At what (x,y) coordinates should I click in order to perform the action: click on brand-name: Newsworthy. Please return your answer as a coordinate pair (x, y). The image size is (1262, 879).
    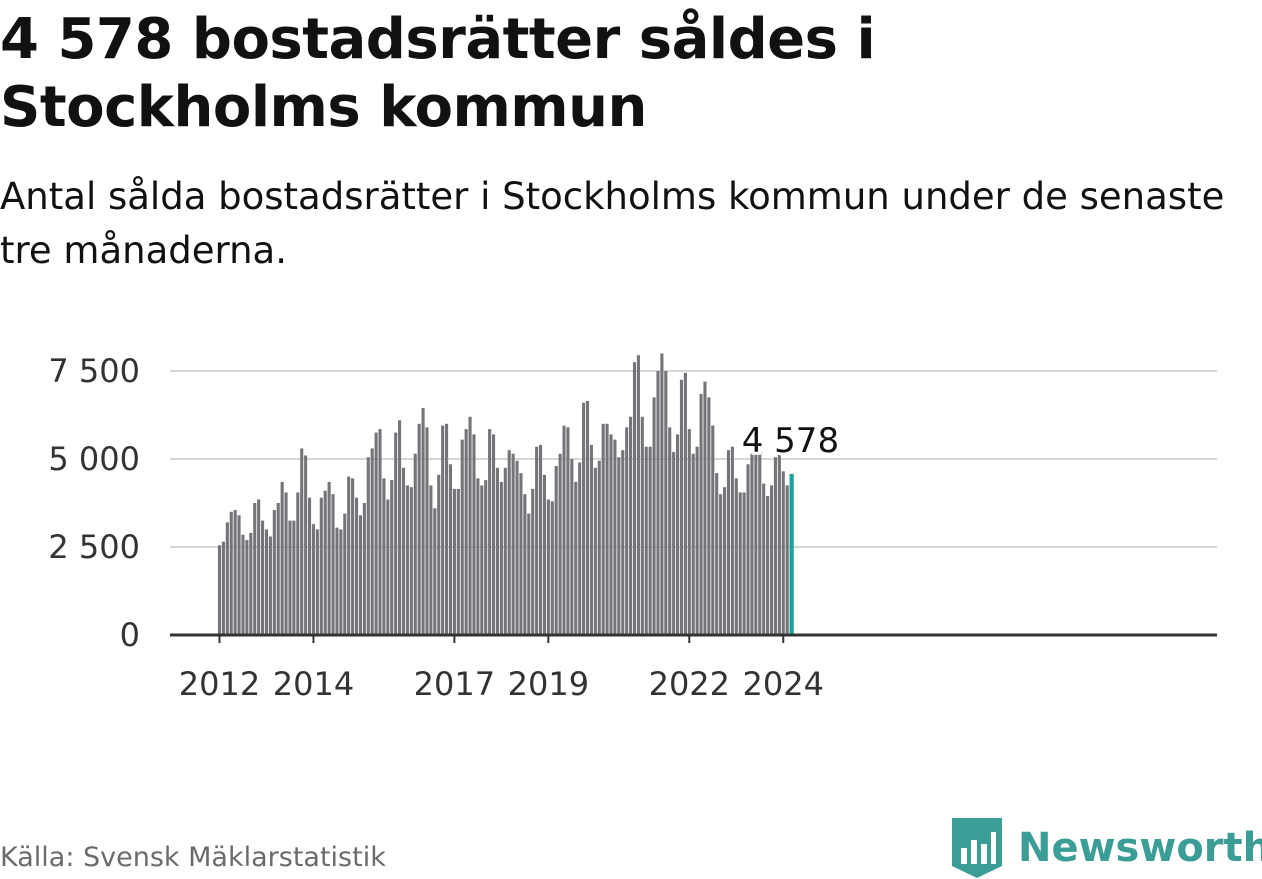
    Looking at the image, I should click on (1140, 848).